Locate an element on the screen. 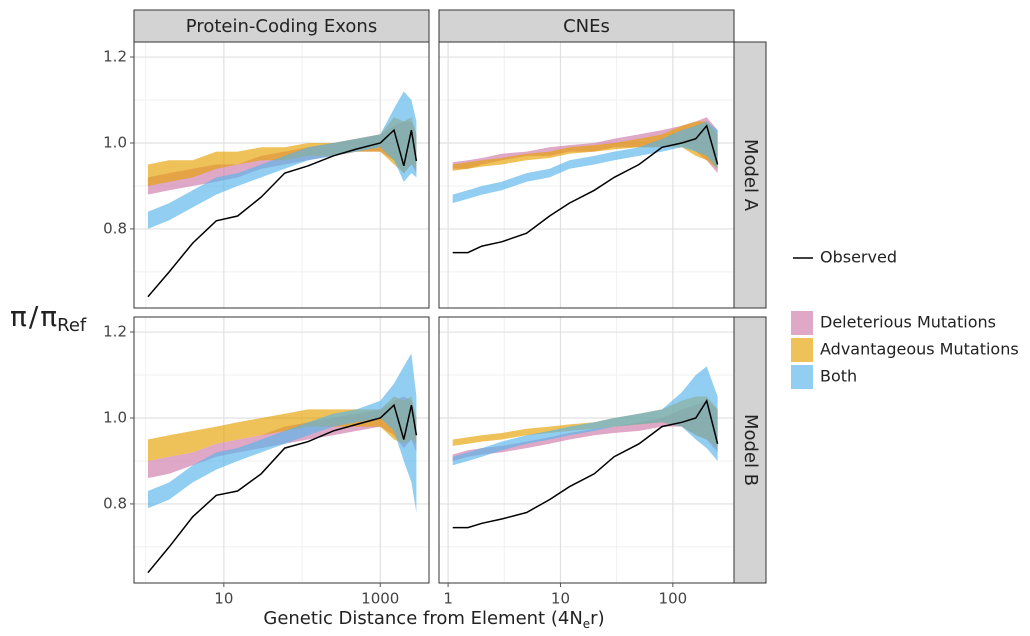 This screenshot has height=636, width=1030. facet-label: Model A is located at coordinates (750, 175).